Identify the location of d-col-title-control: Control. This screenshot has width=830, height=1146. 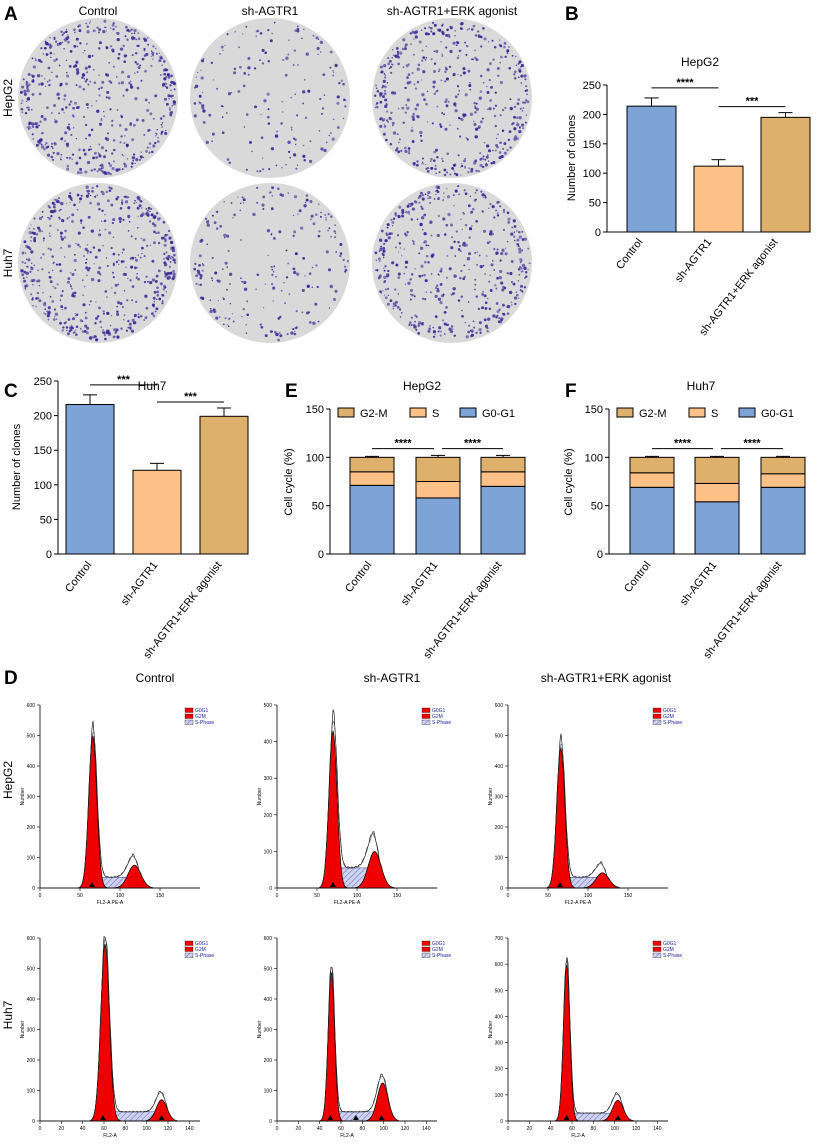
(155, 678).